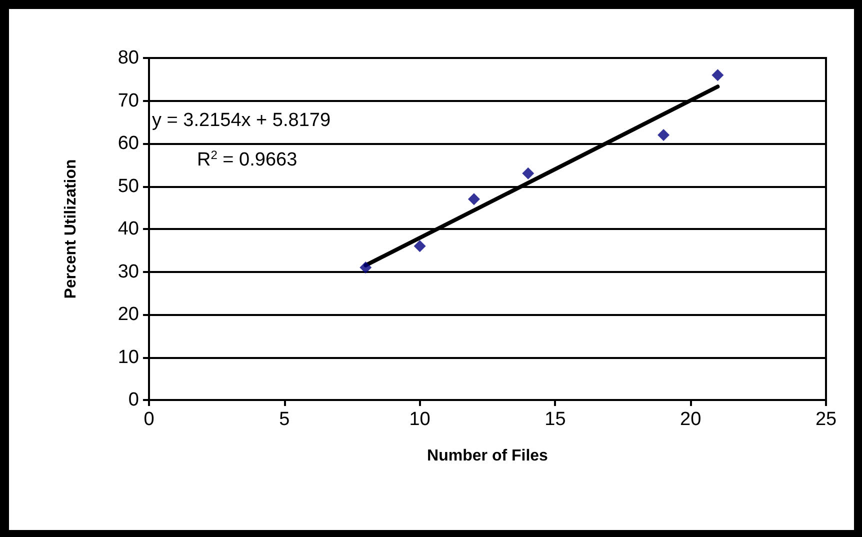 The height and width of the screenshot is (537, 862). I want to click on y-tick-label: 70, so click(128, 101).